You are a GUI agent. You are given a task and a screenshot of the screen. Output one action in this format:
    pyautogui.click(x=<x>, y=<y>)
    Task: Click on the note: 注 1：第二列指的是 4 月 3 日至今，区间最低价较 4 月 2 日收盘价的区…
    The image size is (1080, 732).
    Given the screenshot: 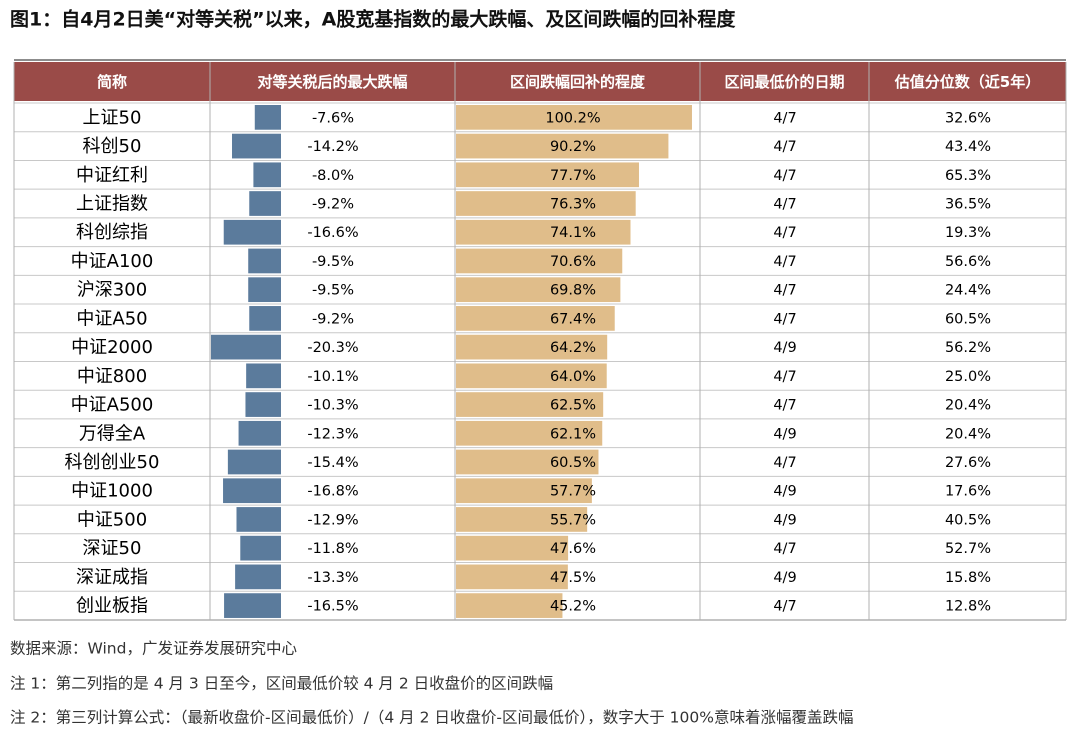 What is the action you would take?
    pyautogui.click(x=281, y=683)
    